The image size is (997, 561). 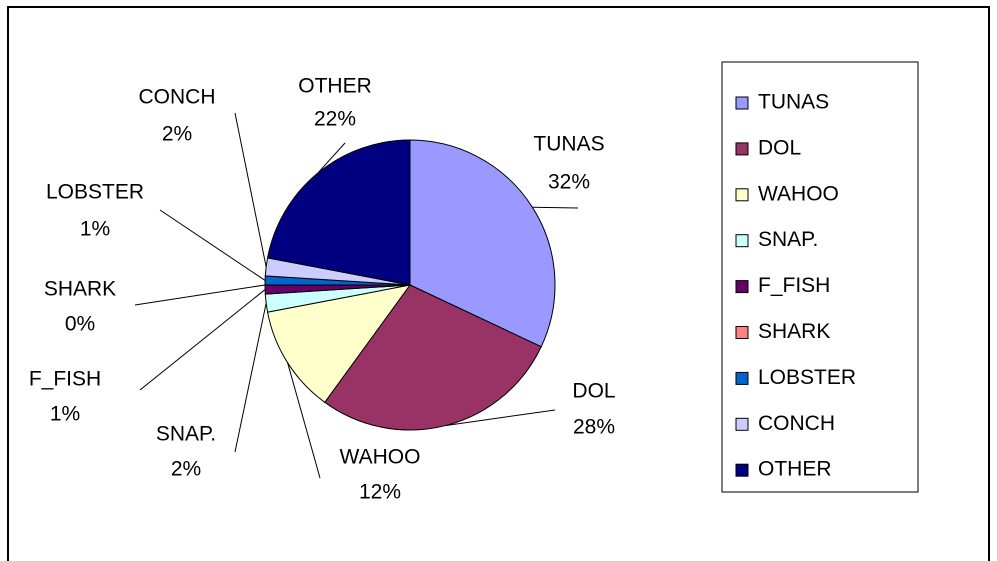 What do you see at coordinates (798, 193) in the screenshot?
I see `legend-label: WAHOO` at bounding box center [798, 193].